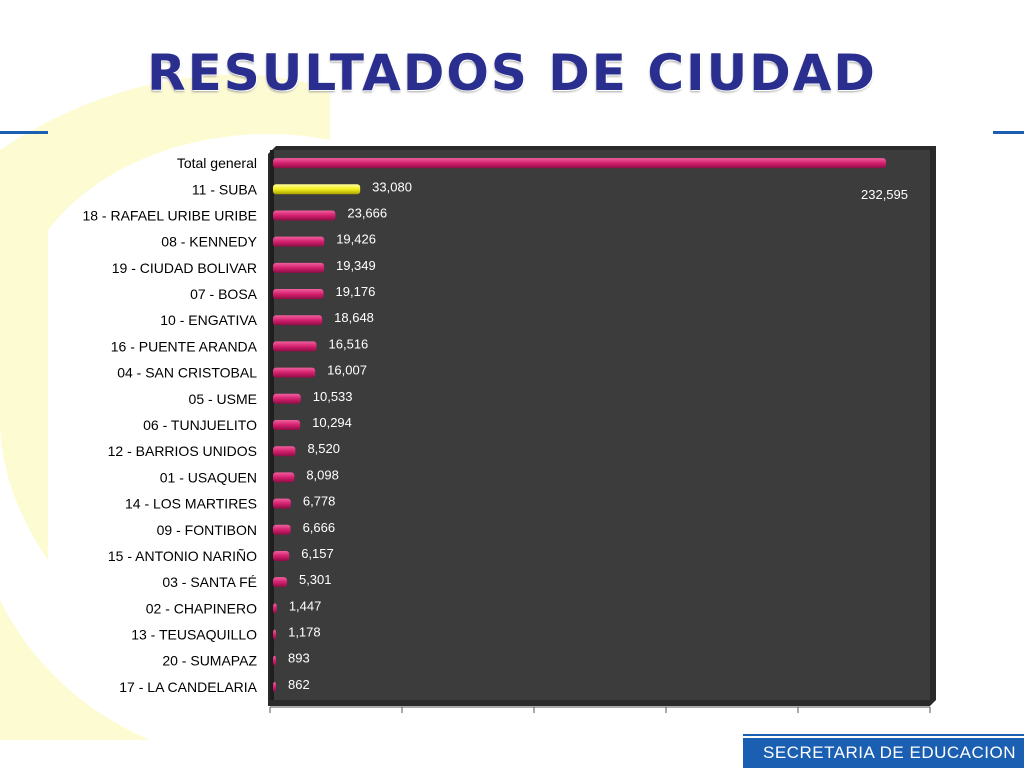 The width and height of the screenshot is (1024, 768). I want to click on category-label: 09 - FONTIBON, so click(207, 530).